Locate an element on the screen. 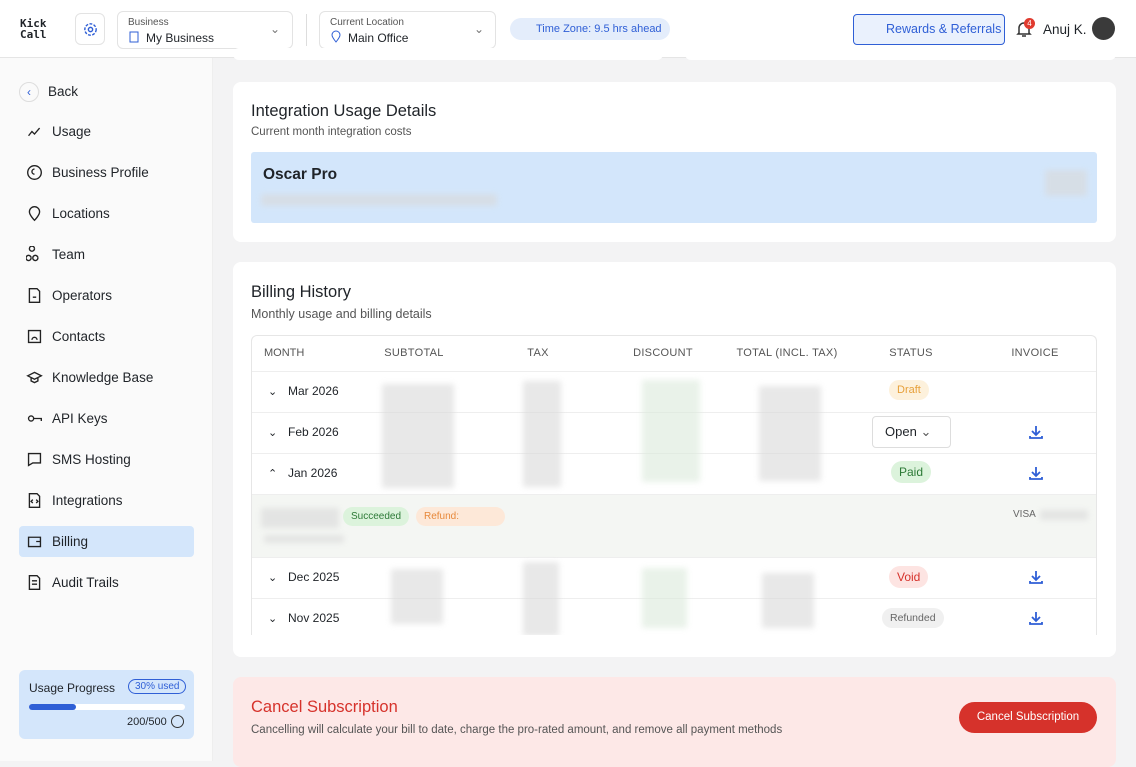  card-title: Cancel Subscription is located at coordinates (324, 707).